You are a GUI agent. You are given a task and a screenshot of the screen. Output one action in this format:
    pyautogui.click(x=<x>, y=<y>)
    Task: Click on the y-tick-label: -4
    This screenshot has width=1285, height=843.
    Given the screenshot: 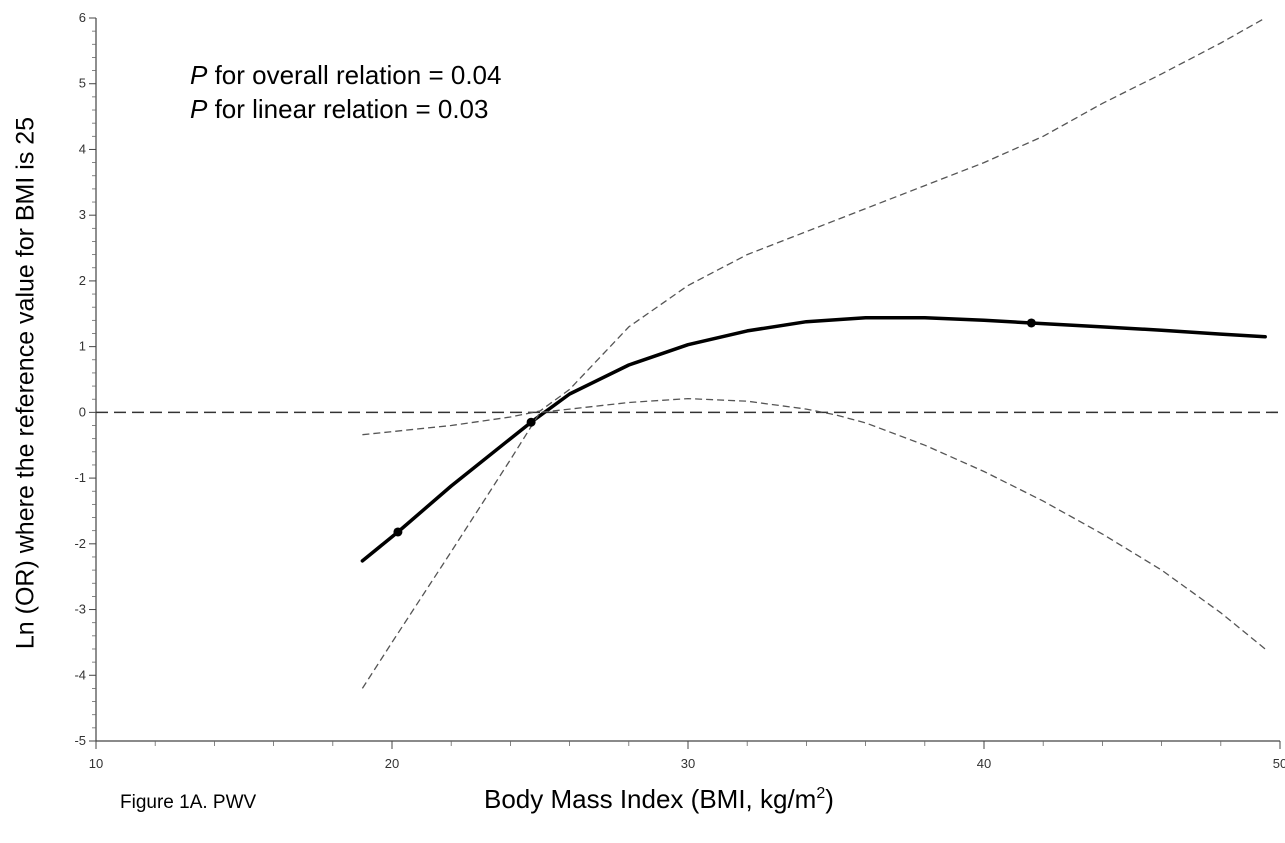 What is the action you would take?
    pyautogui.click(x=80, y=674)
    